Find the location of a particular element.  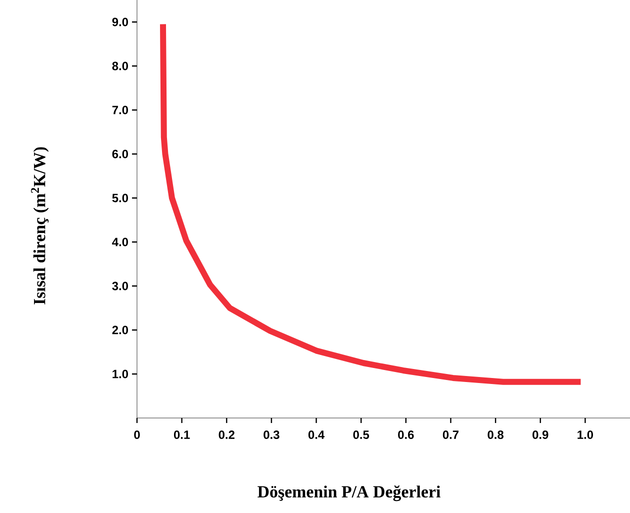

y-tick-label: 5.0 is located at coordinates (120, 198).